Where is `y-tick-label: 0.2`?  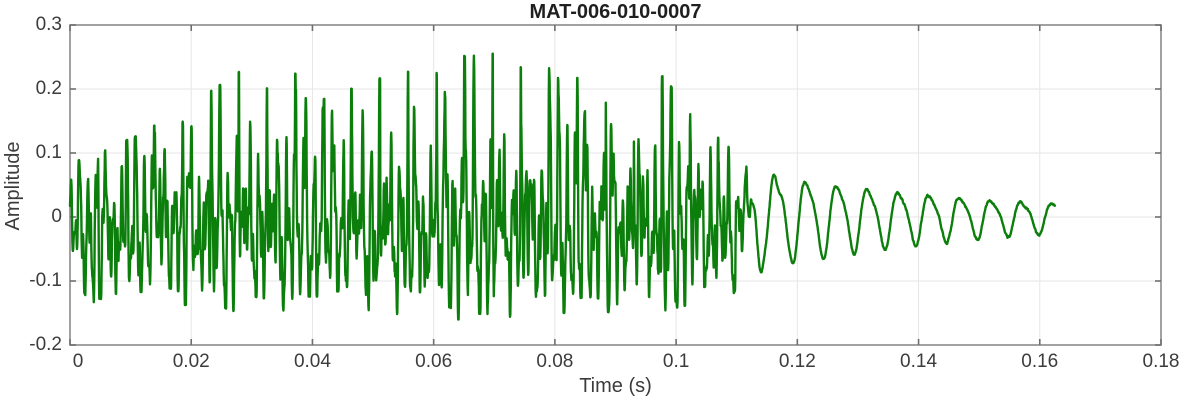
y-tick-label: 0.2 is located at coordinates (48, 88).